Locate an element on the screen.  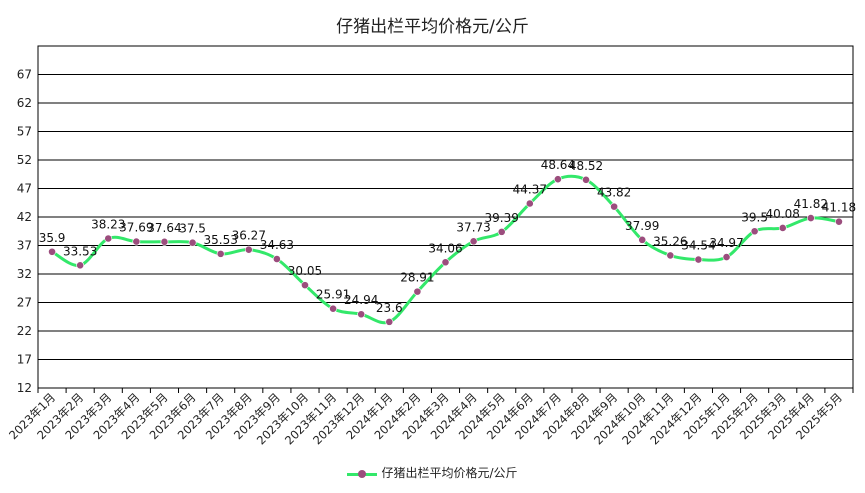
y-tick-label-7: 47 is located at coordinates (24, 189).